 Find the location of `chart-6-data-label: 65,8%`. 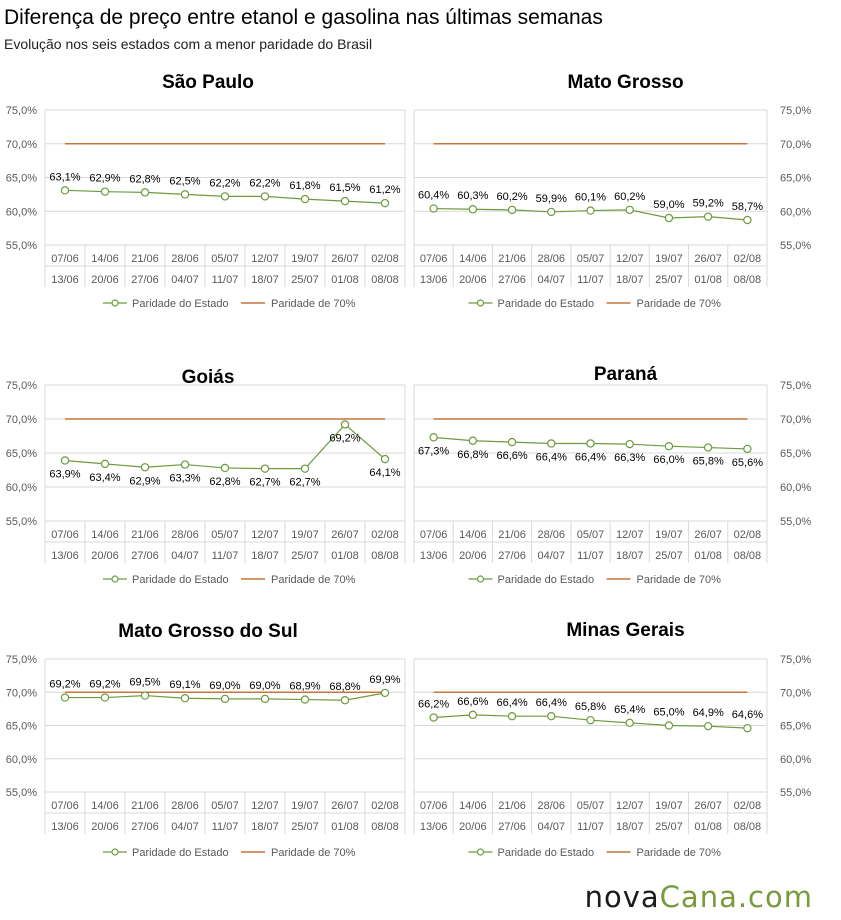

chart-6-data-label: 65,8% is located at coordinates (590, 707).